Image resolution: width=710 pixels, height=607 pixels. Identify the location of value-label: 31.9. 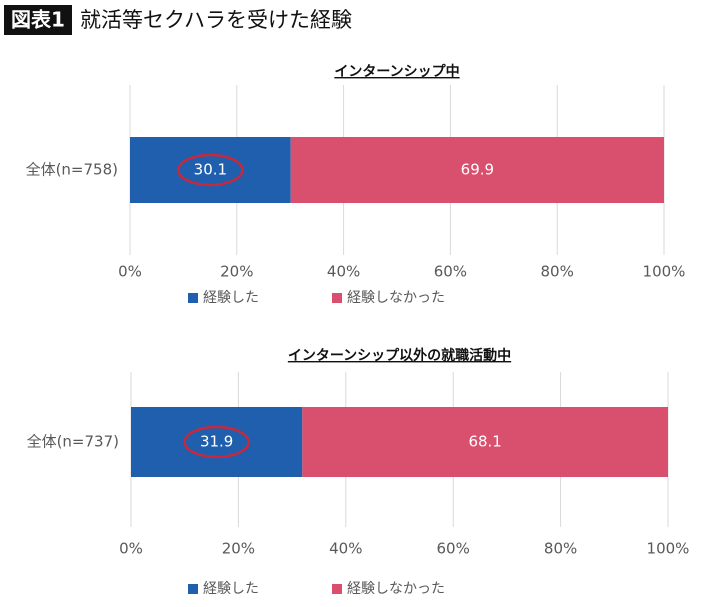
(216, 442).